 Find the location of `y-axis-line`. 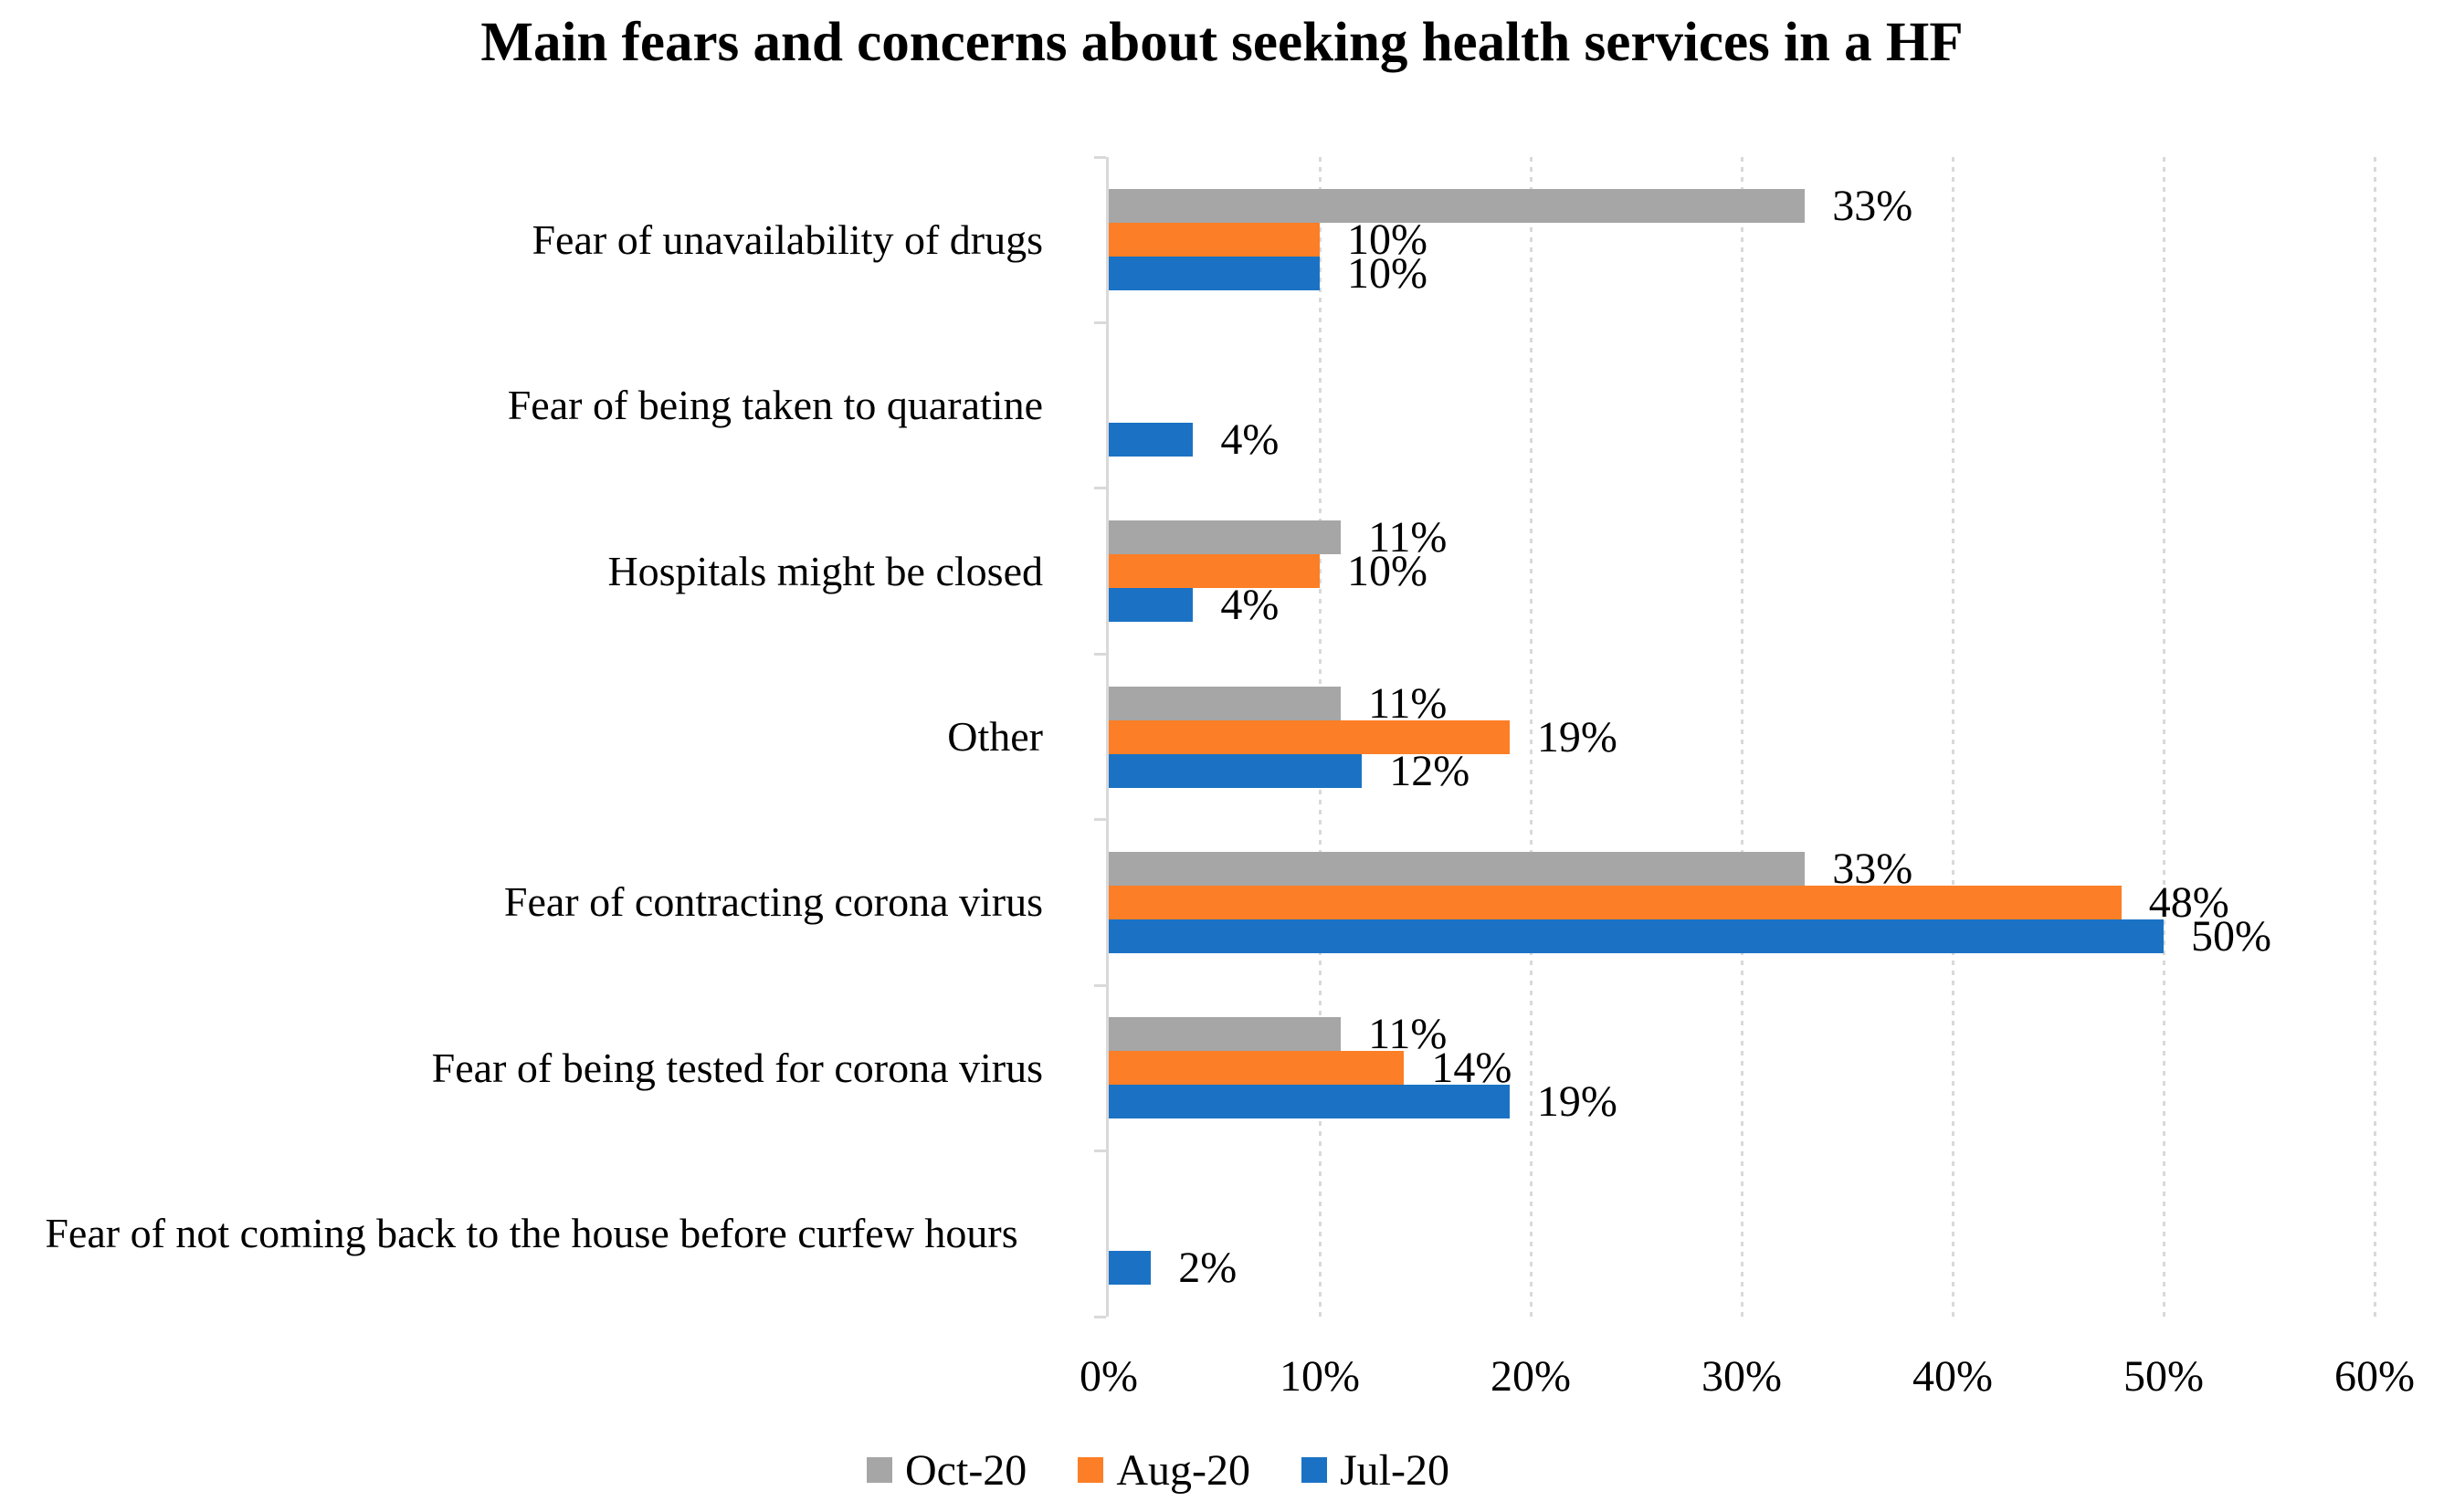

y-axis-line is located at coordinates (1107, 737).